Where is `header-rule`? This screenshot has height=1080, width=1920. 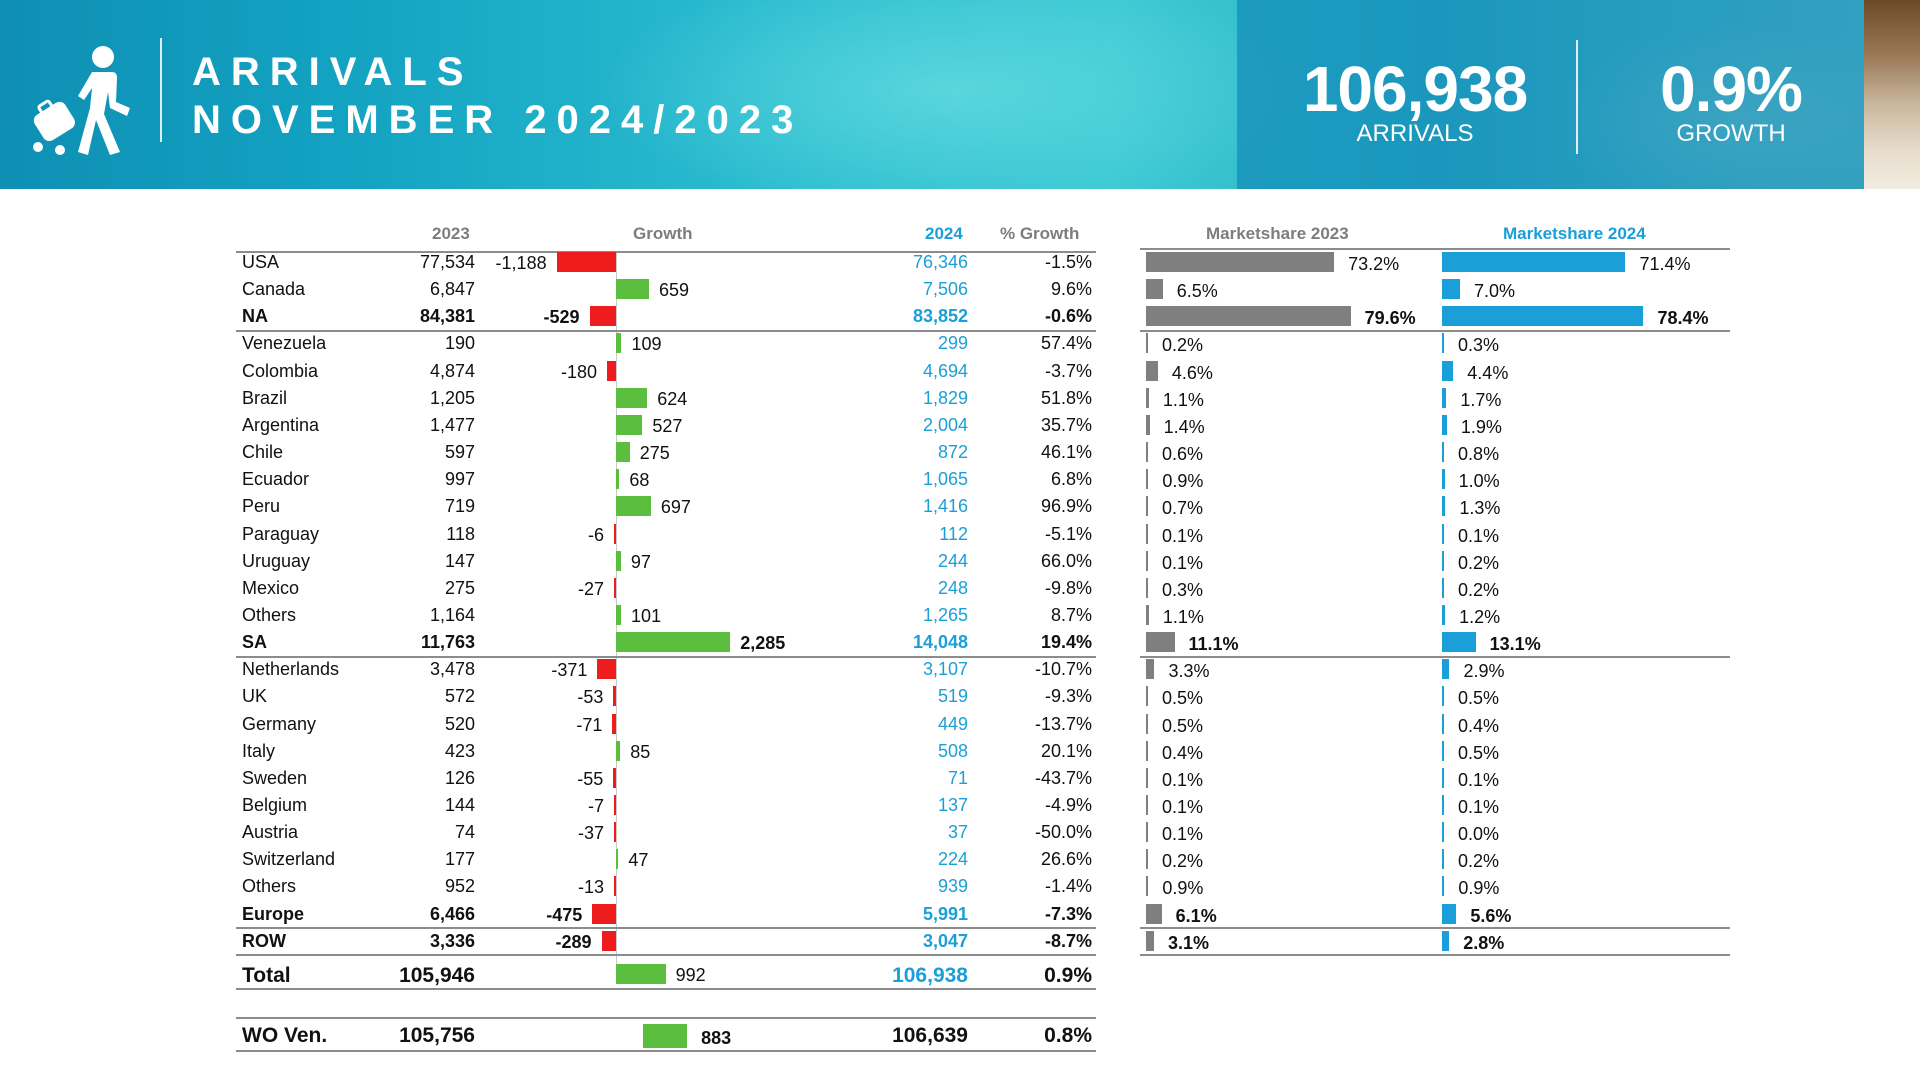 header-rule is located at coordinates (666, 252).